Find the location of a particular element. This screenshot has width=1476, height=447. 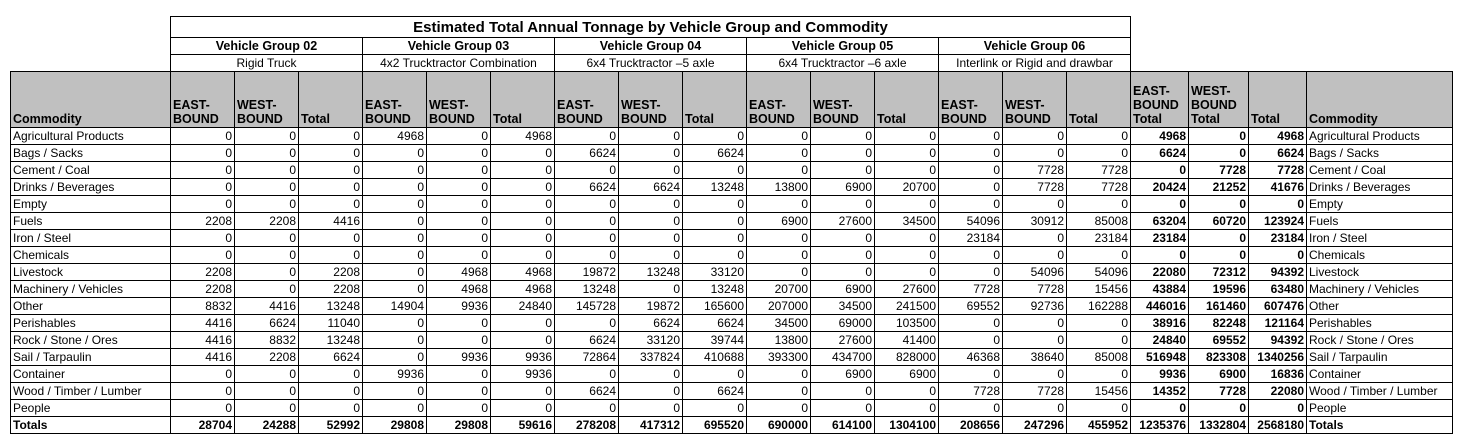

commodity-label-right: Drinks / Beverages is located at coordinates (1379, 187).